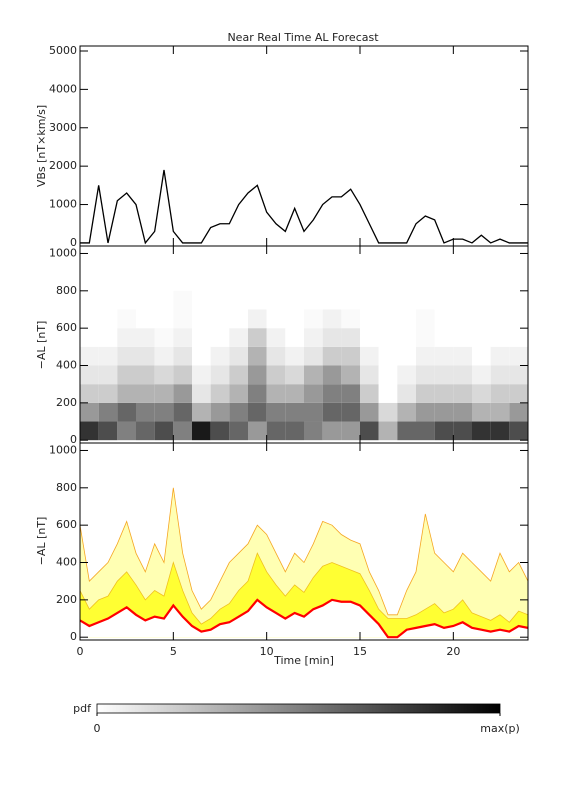  What do you see at coordinates (66, 599) in the screenshot?
I see `y-tick-label: 200` at bounding box center [66, 599].